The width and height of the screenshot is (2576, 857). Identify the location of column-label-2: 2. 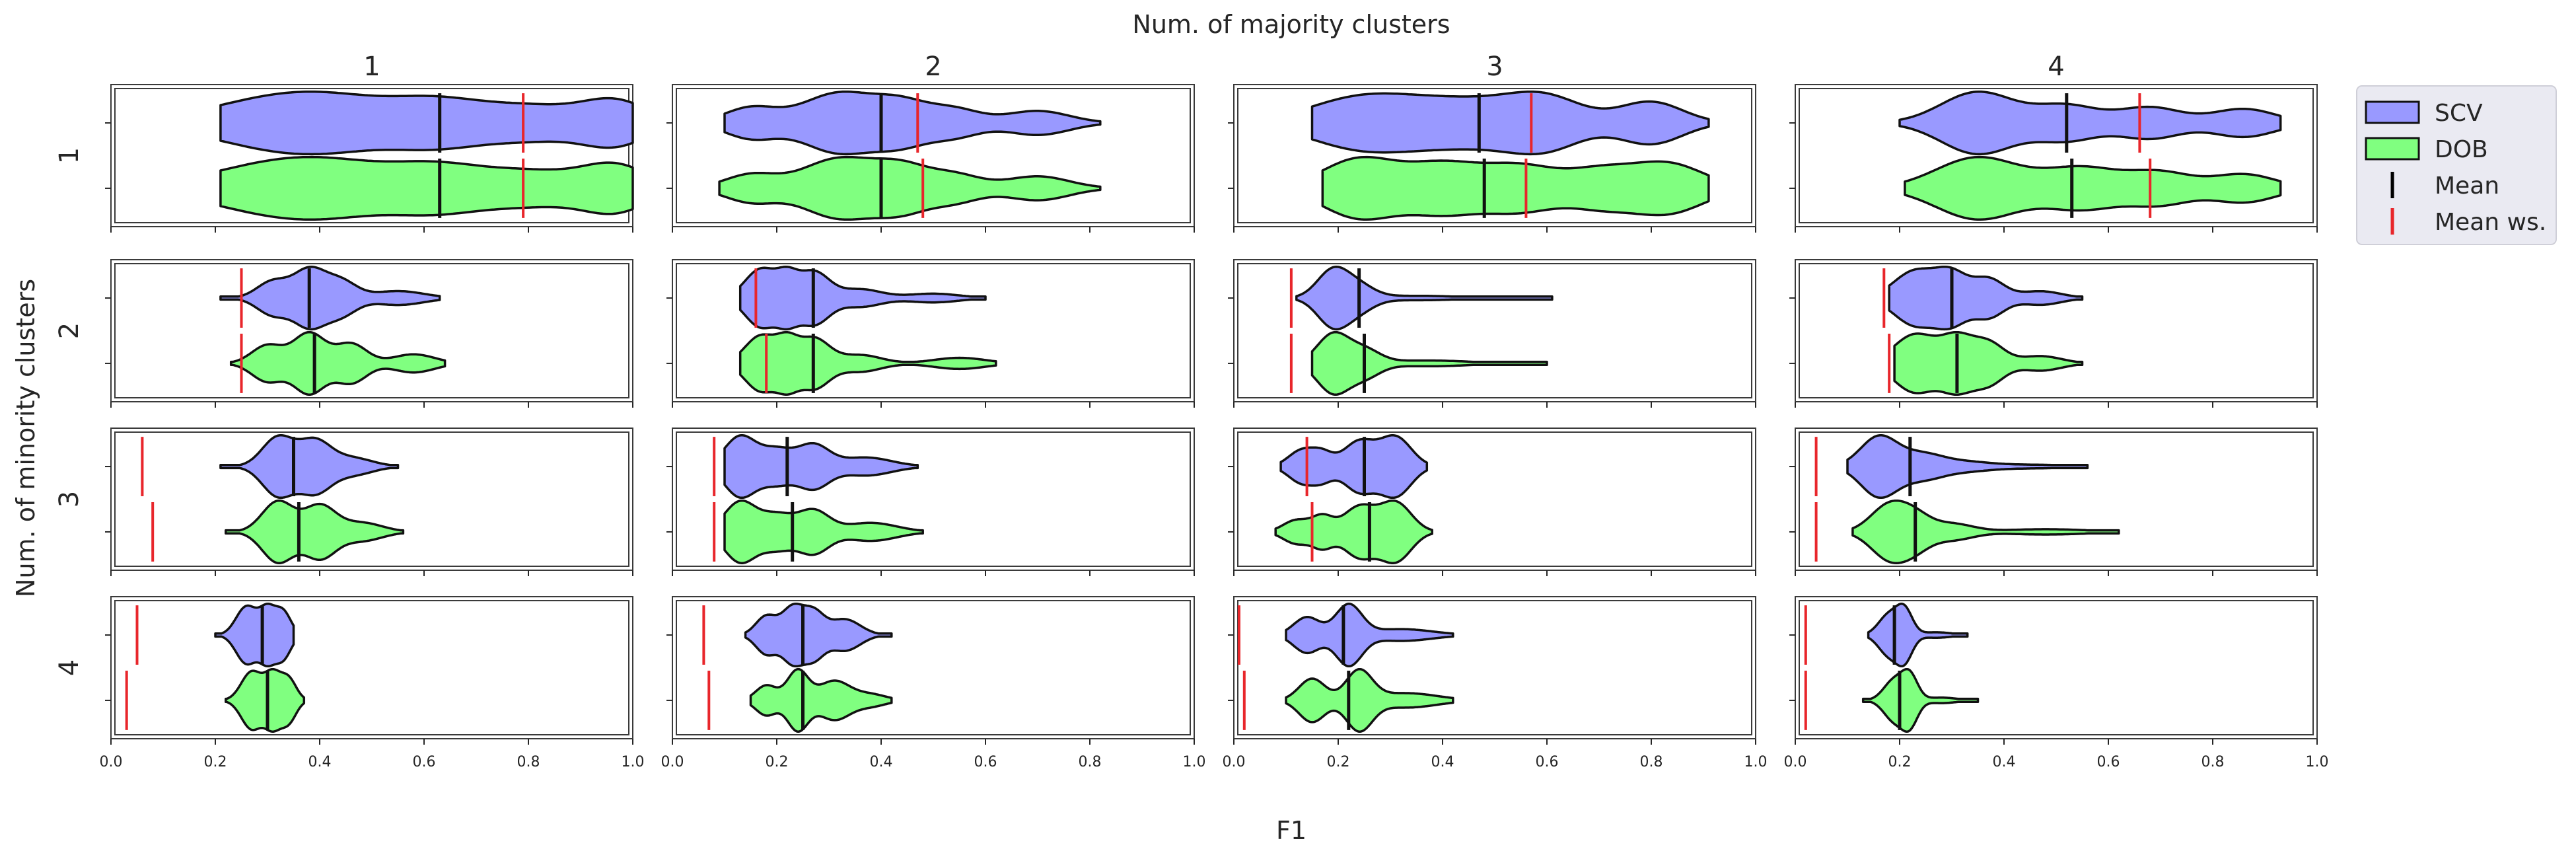
(933, 67).